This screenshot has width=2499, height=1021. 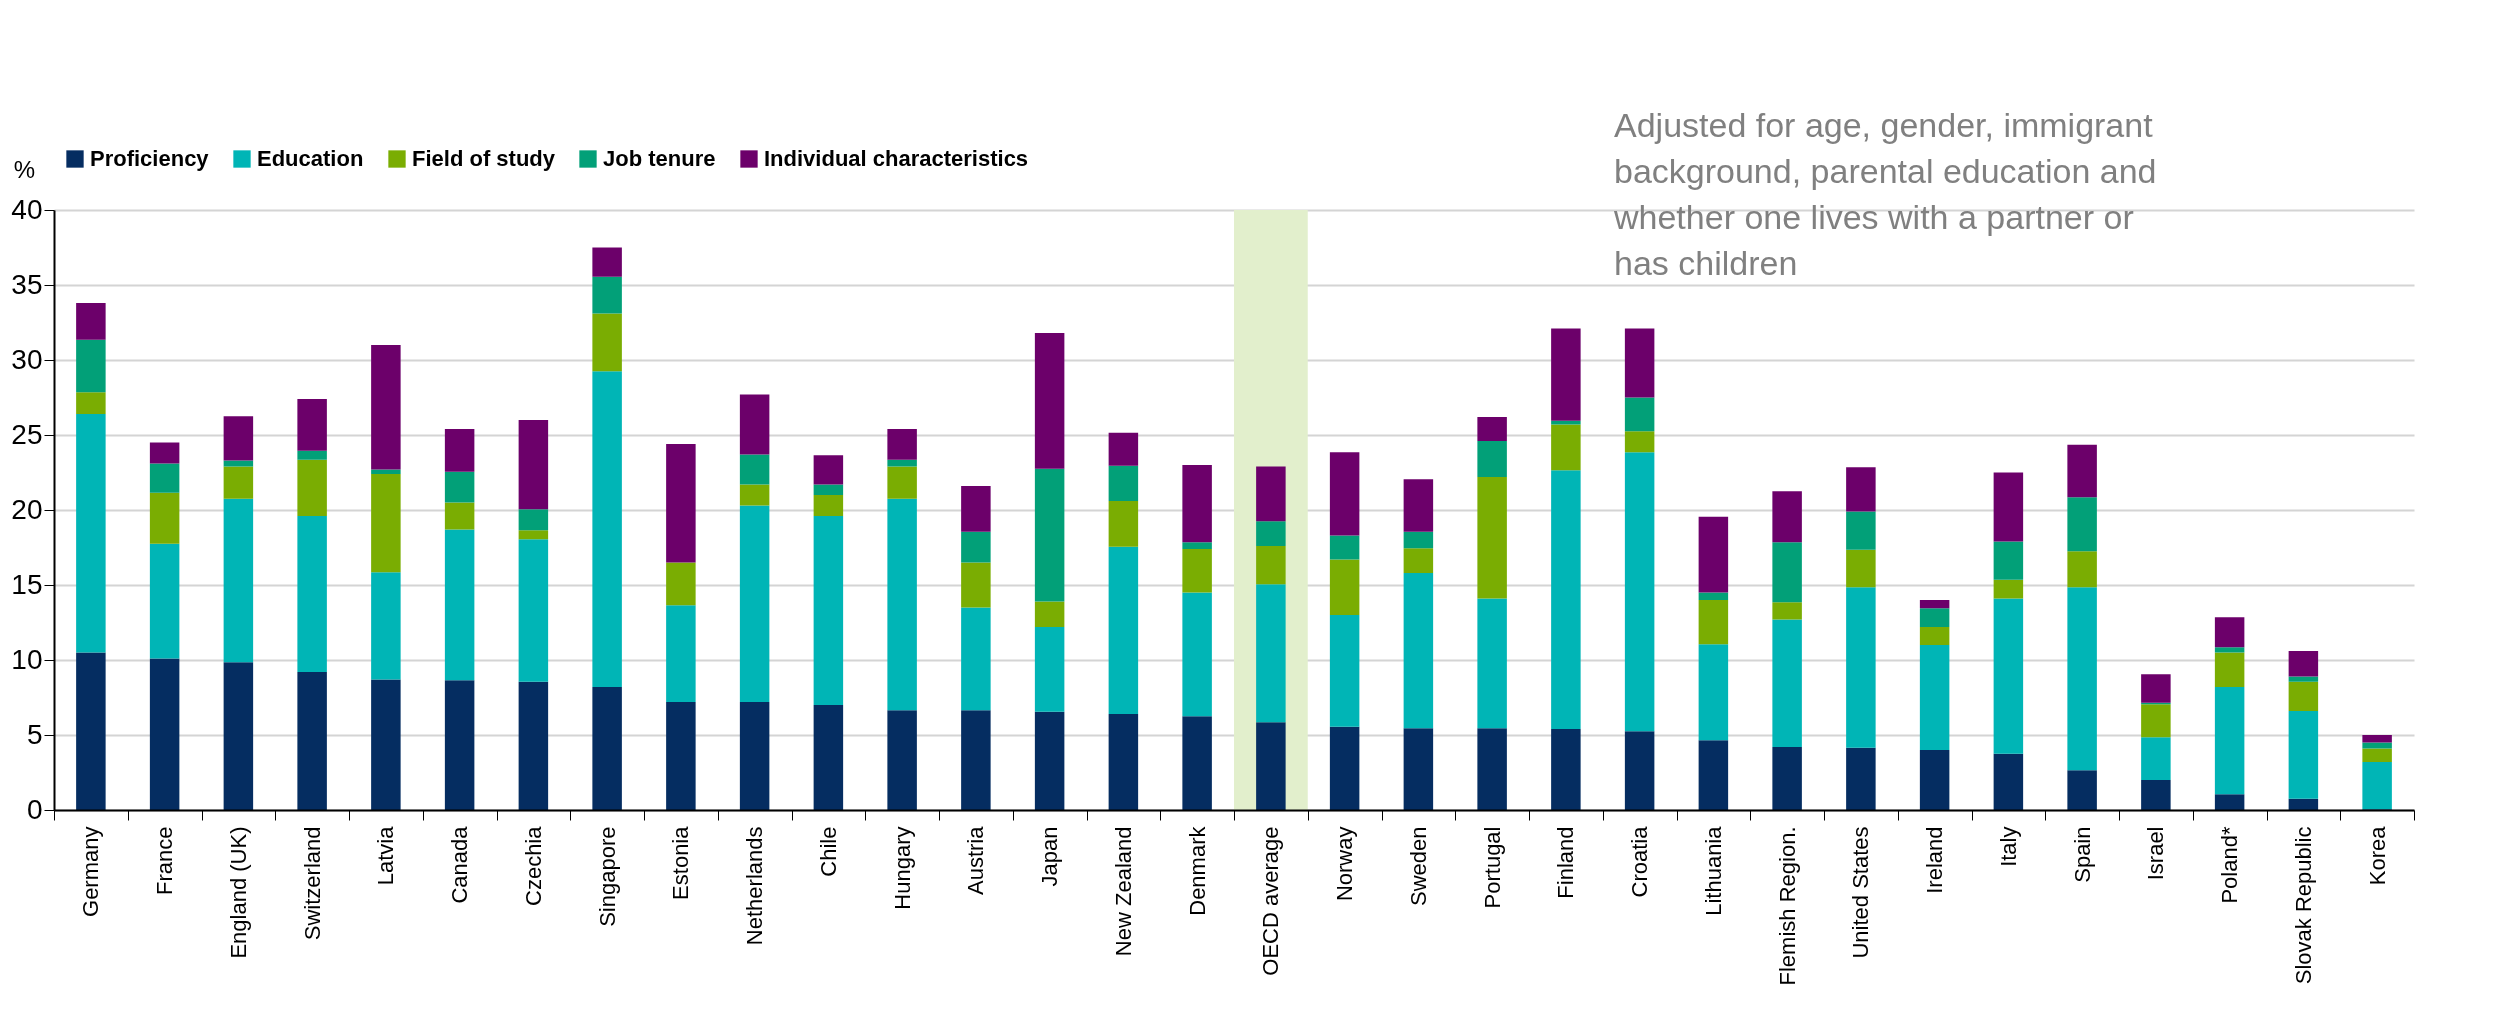 I want to click on x-tick-label: Portugal, so click(x=1492, y=867).